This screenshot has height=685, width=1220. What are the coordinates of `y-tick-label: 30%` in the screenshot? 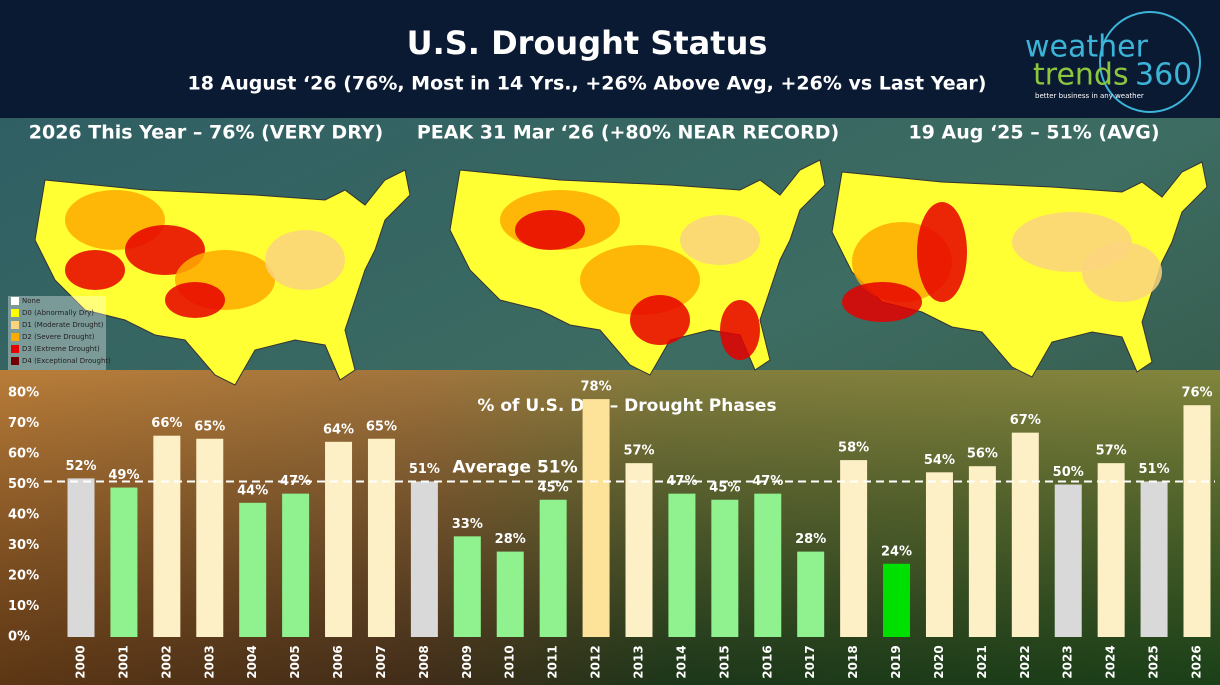 It's located at (23, 545).